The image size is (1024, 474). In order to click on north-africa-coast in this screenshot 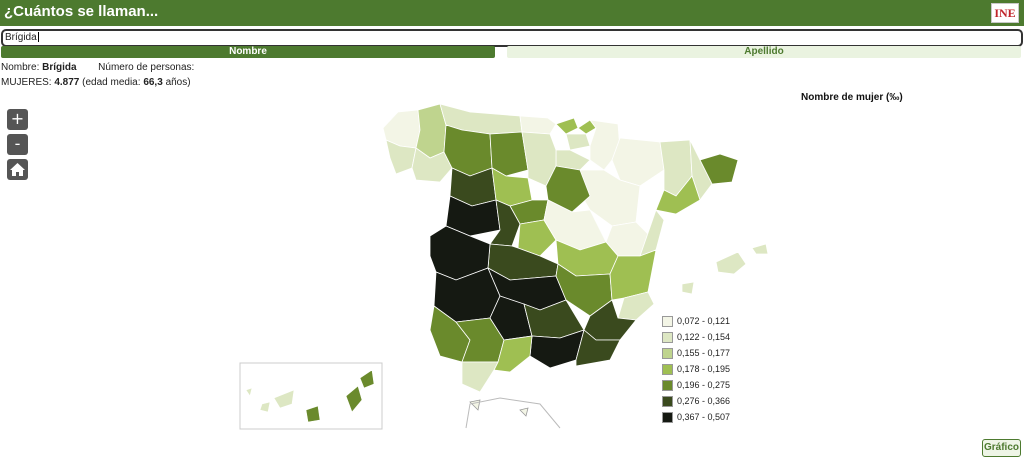, I will do `click(513, 413)`.